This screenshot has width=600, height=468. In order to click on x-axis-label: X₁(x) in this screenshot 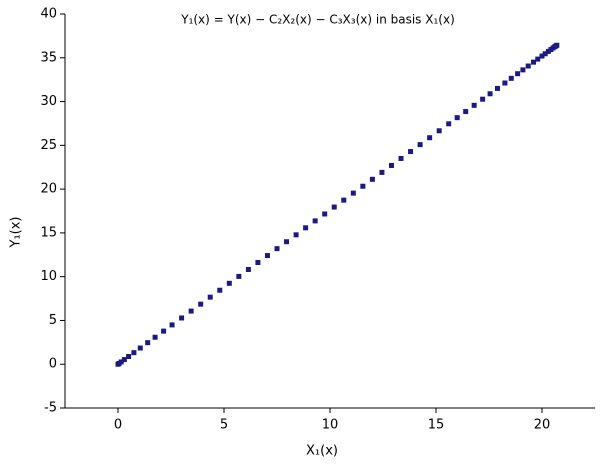, I will do `click(322, 451)`.